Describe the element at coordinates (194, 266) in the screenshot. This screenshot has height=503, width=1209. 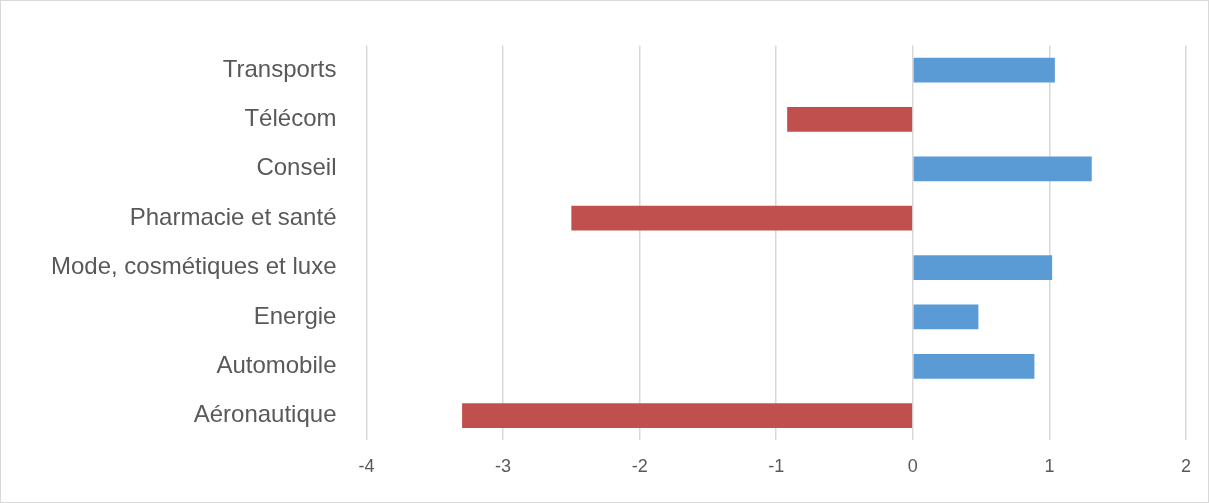
I see `y-tick-label: Mode, cosmétiques et luxe` at that location.